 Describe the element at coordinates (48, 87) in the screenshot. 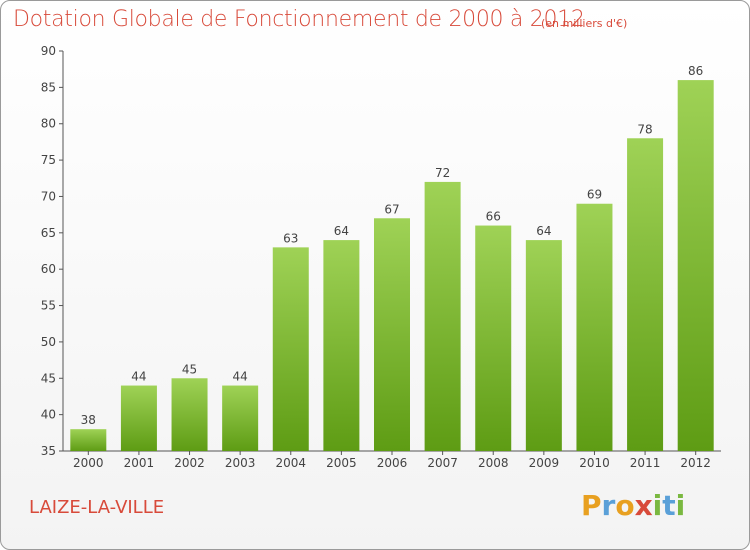

I see `y-tick-label: 85` at that location.